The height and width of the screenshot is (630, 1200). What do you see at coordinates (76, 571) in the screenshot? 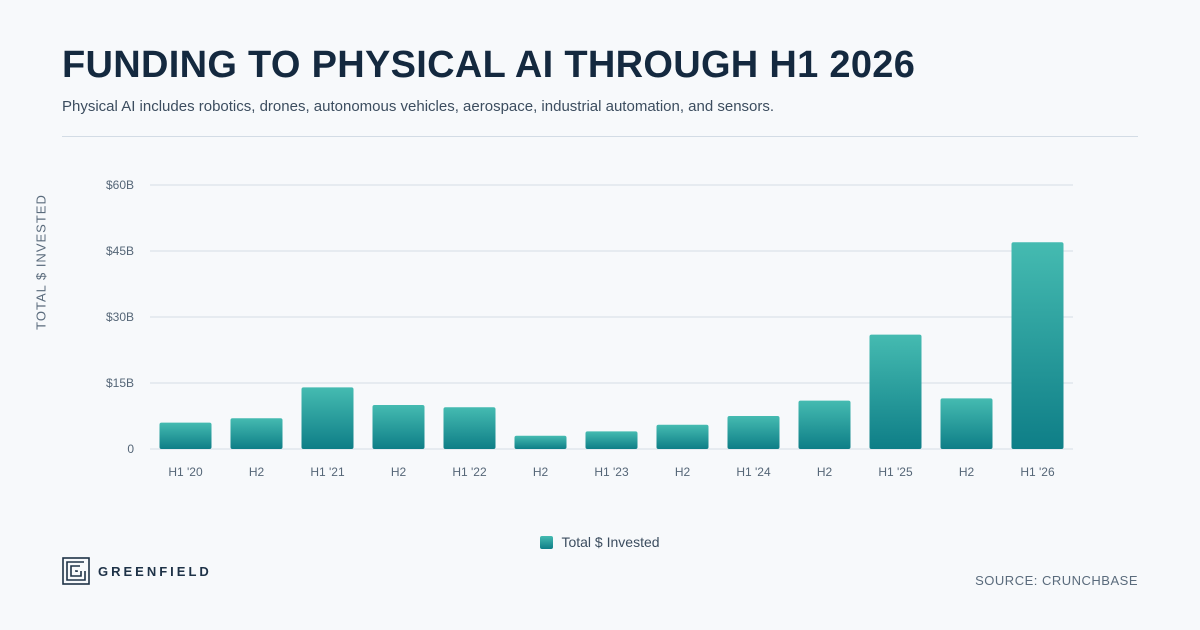
I see `greenfield-logo-icon` at bounding box center [76, 571].